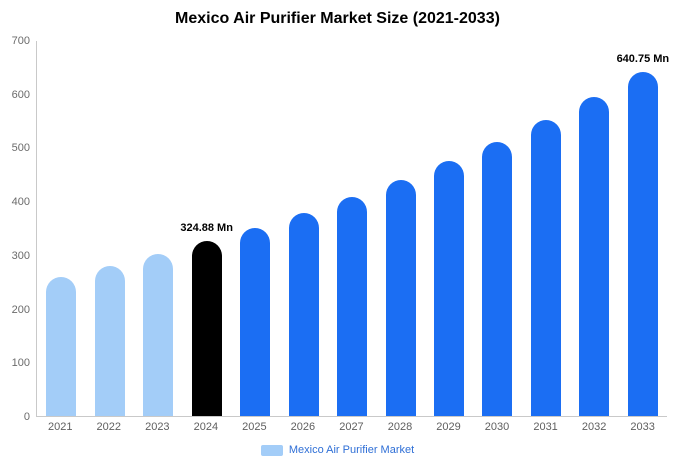 The width and height of the screenshot is (675, 469). What do you see at coordinates (271, 450) in the screenshot?
I see `legend-swatch-icon` at bounding box center [271, 450].